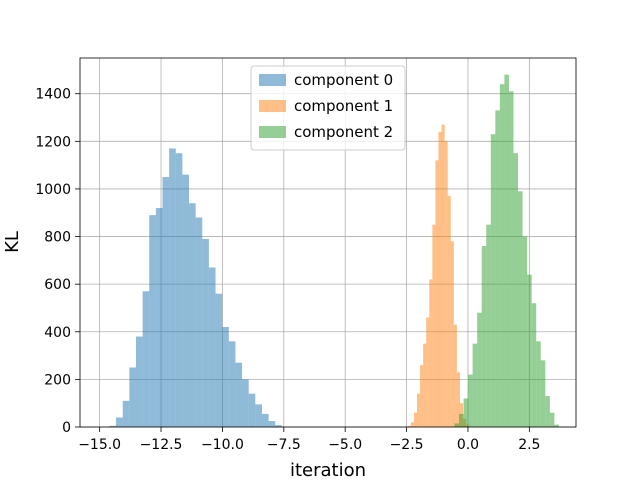 The width and height of the screenshot is (640, 480). What do you see at coordinates (57, 261) in the screenshot?
I see `y-axis-ticks: 0 200 400 600 800 1000 1200 1400` at bounding box center [57, 261].